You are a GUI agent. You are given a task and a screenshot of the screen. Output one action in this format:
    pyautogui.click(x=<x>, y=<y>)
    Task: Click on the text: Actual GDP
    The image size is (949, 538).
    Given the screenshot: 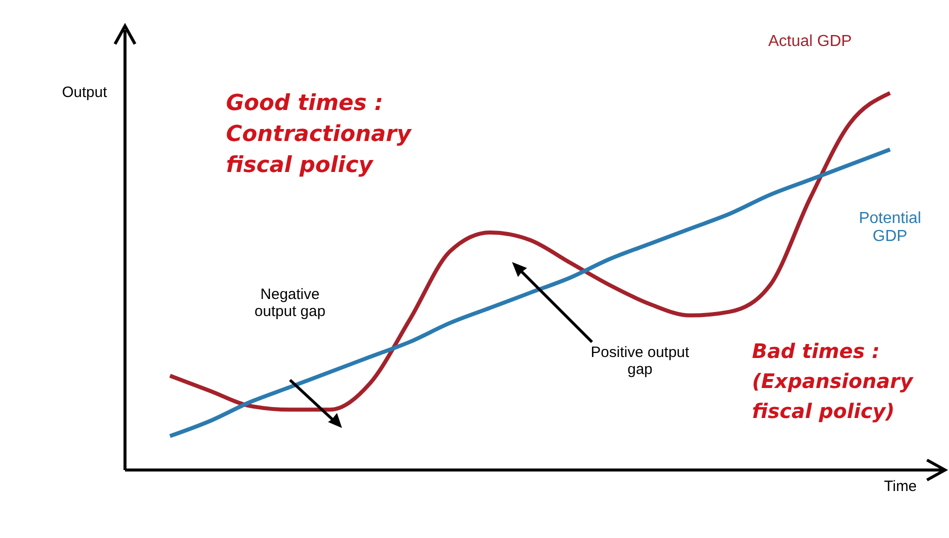 What is the action you would take?
    pyautogui.click(x=810, y=42)
    